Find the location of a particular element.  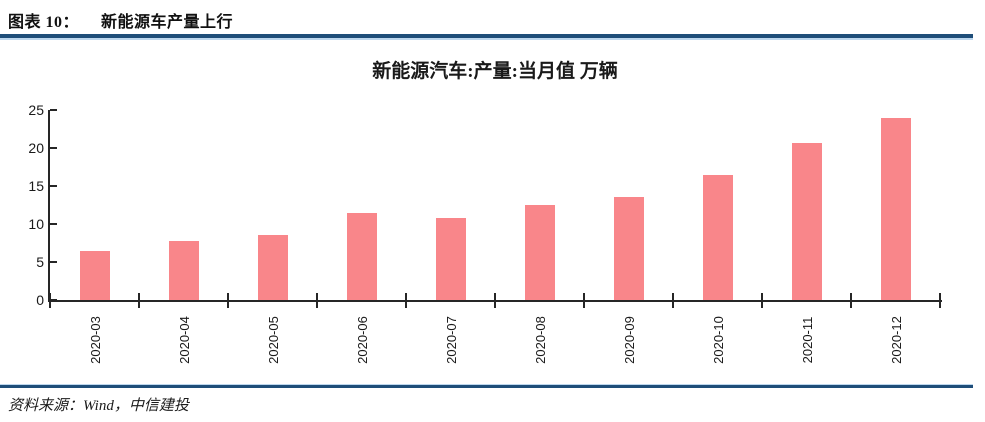

bottom-divider-highlight is located at coordinates (486, 384).